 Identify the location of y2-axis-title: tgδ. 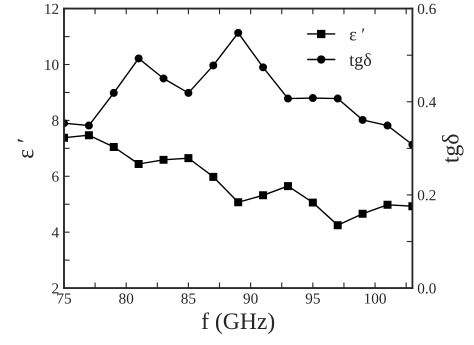
(453, 148).